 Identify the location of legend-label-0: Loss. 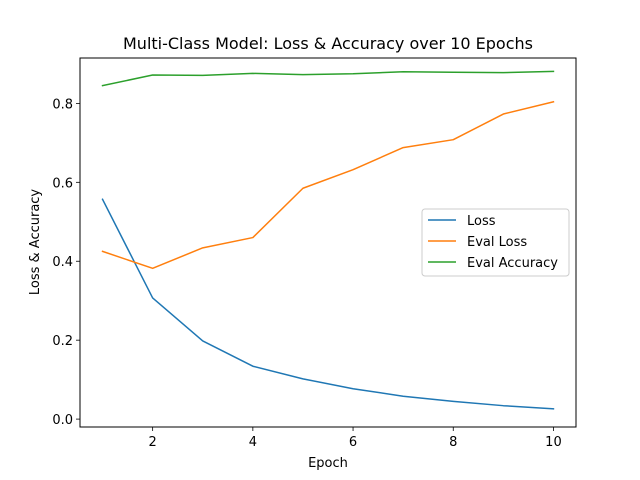
(481, 221).